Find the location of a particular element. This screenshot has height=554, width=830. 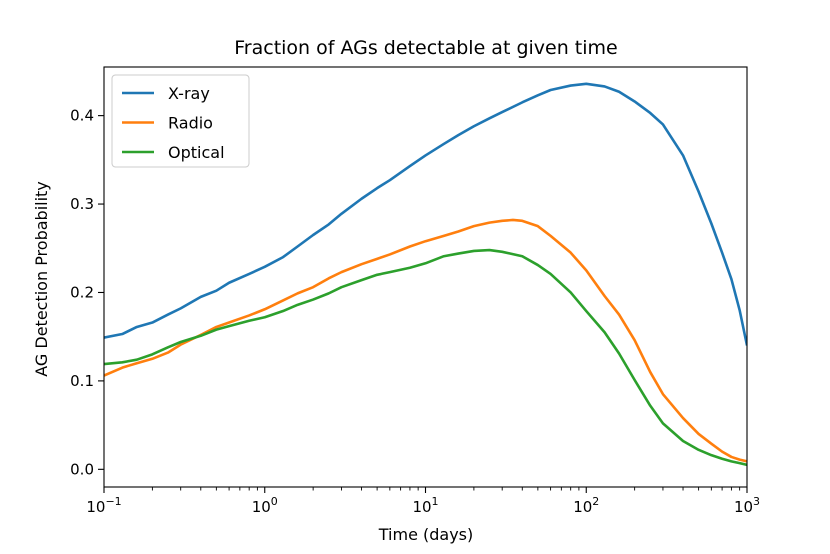

x-tick-label: 10⁰ is located at coordinates (265, 505).